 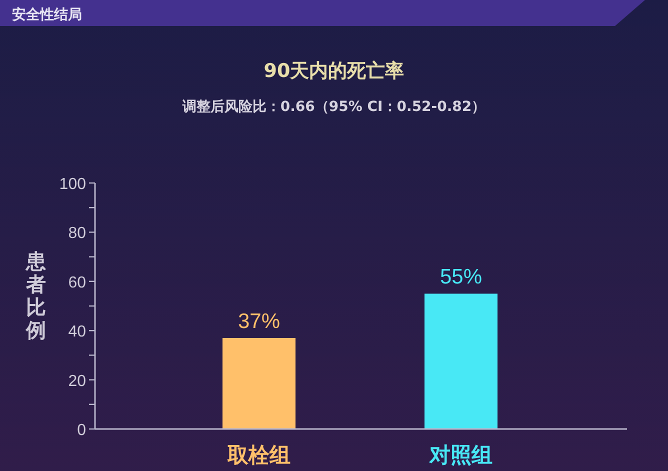 I want to click on x-tick-label: 取栓组, so click(x=258, y=455).